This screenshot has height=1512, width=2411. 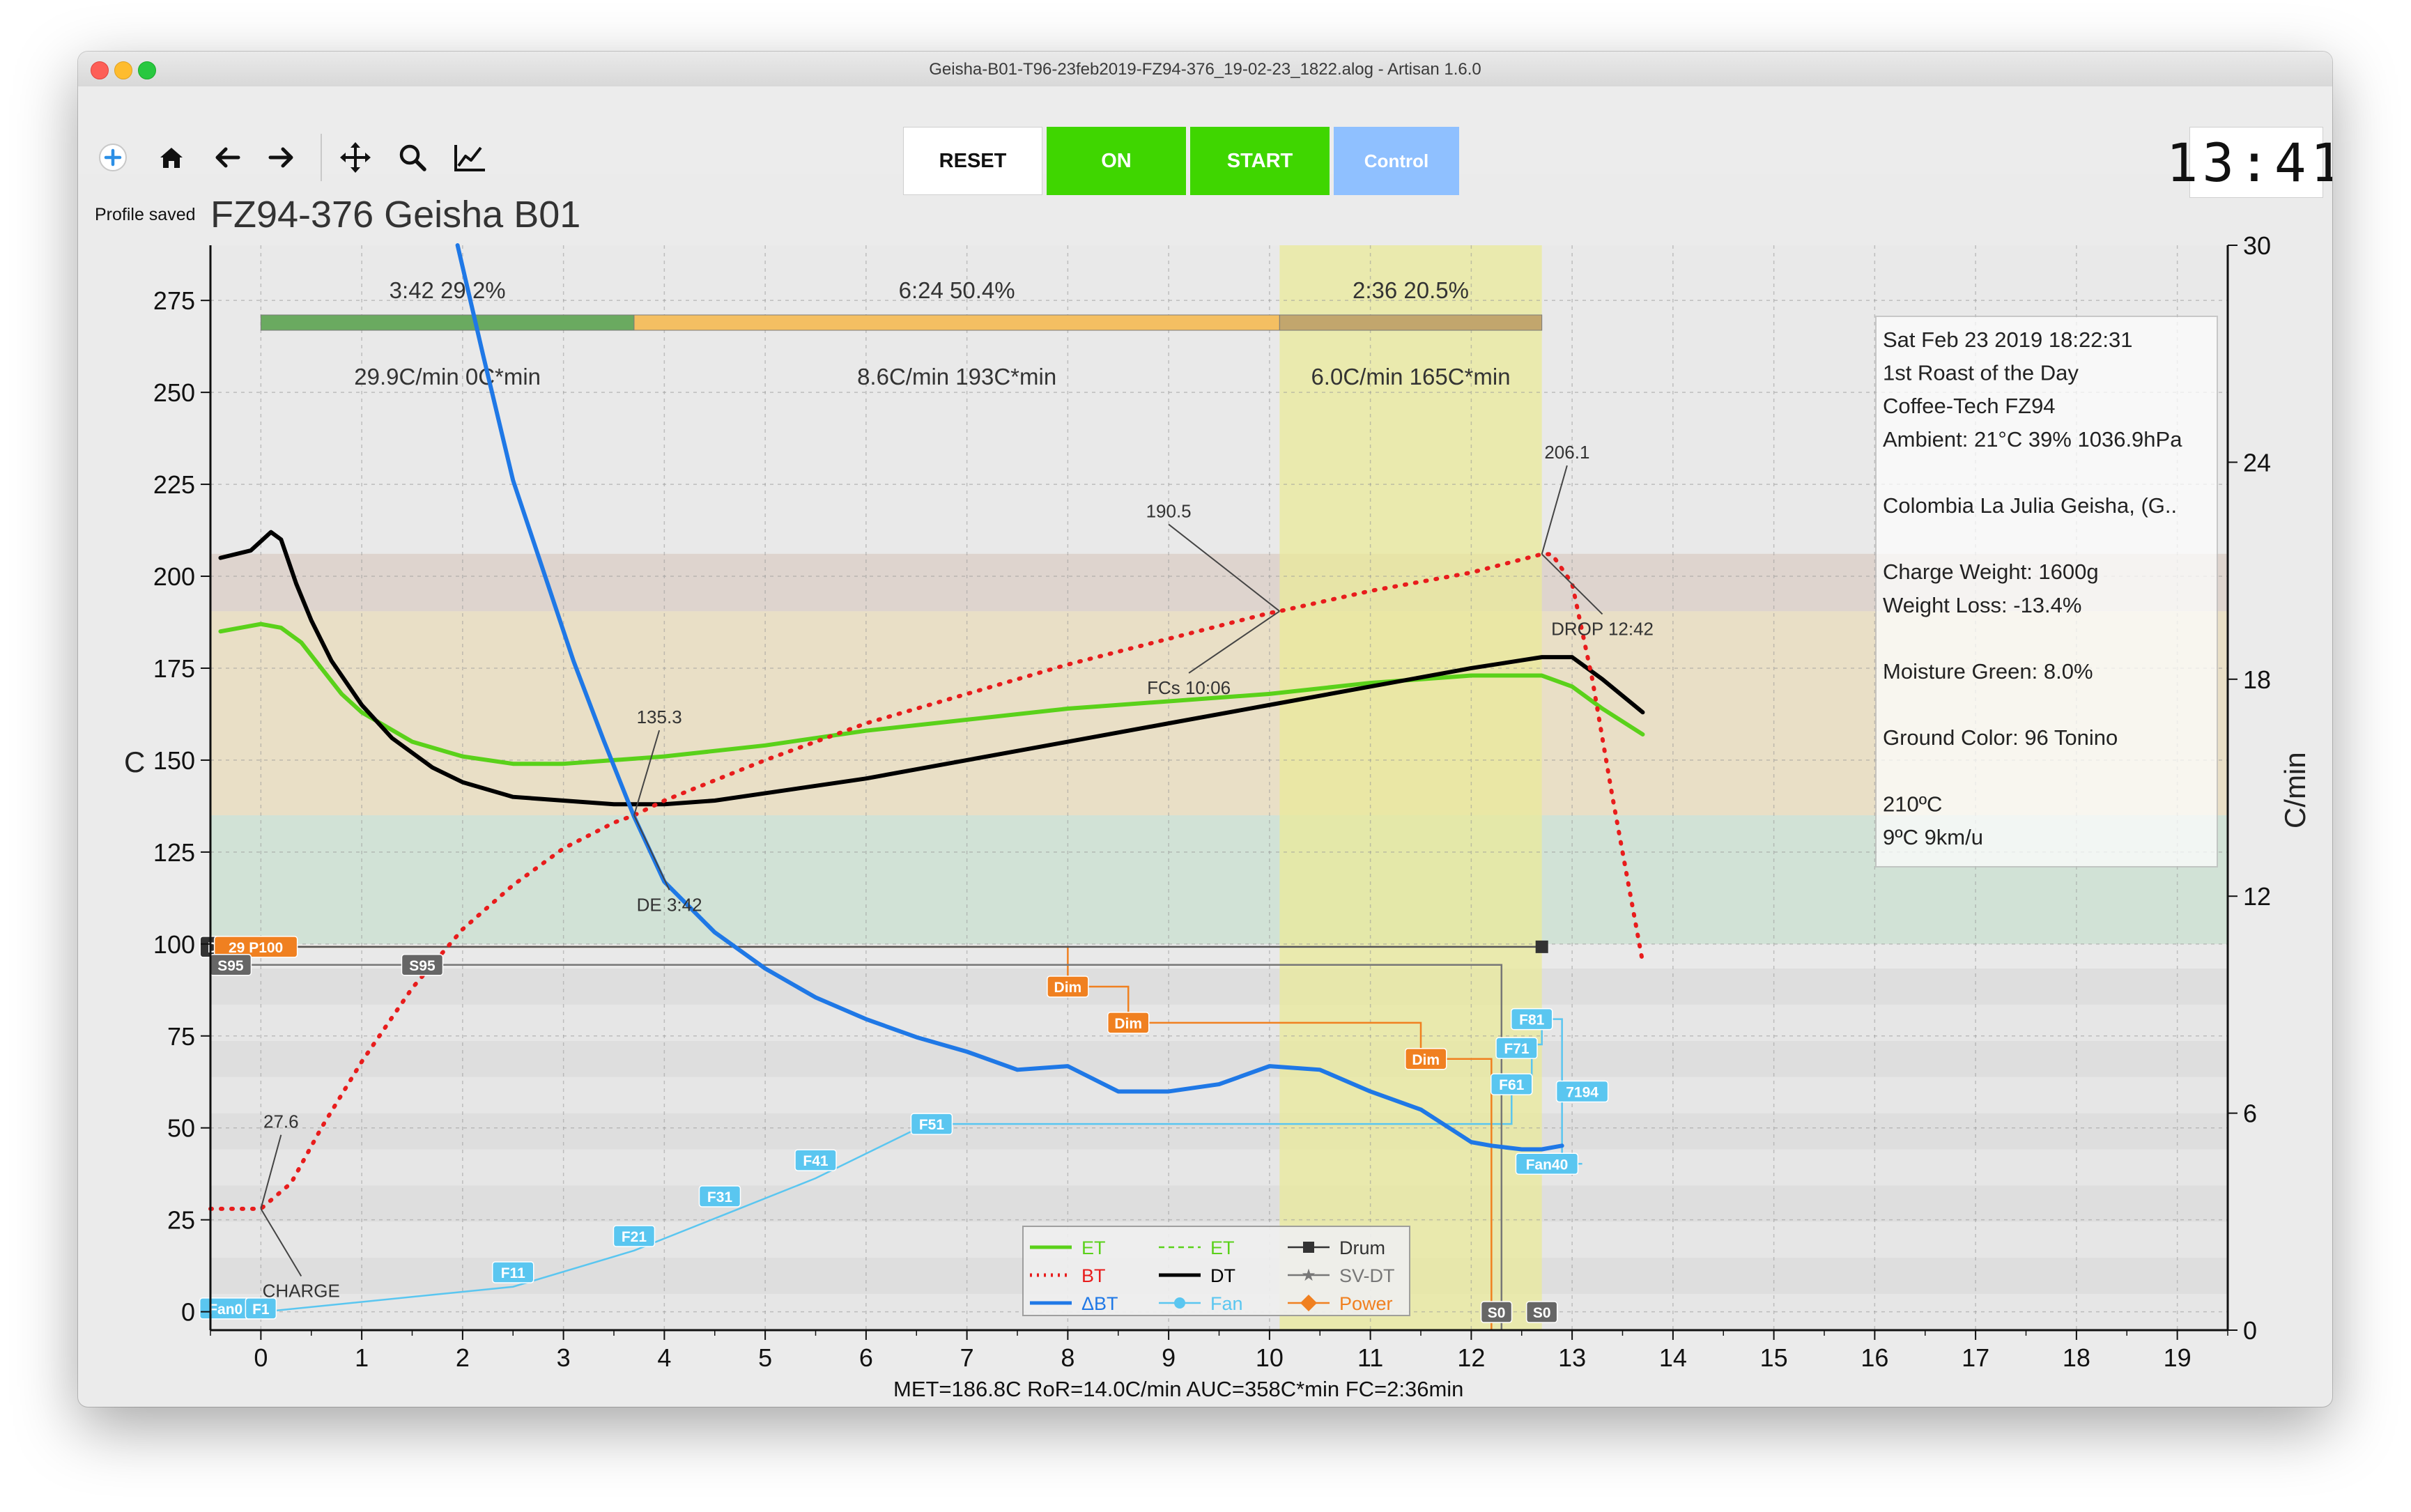 What do you see at coordinates (2076, 1357) in the screenshot?
I see `x-tick-label: 18` at bounding box center [2076, 1357].